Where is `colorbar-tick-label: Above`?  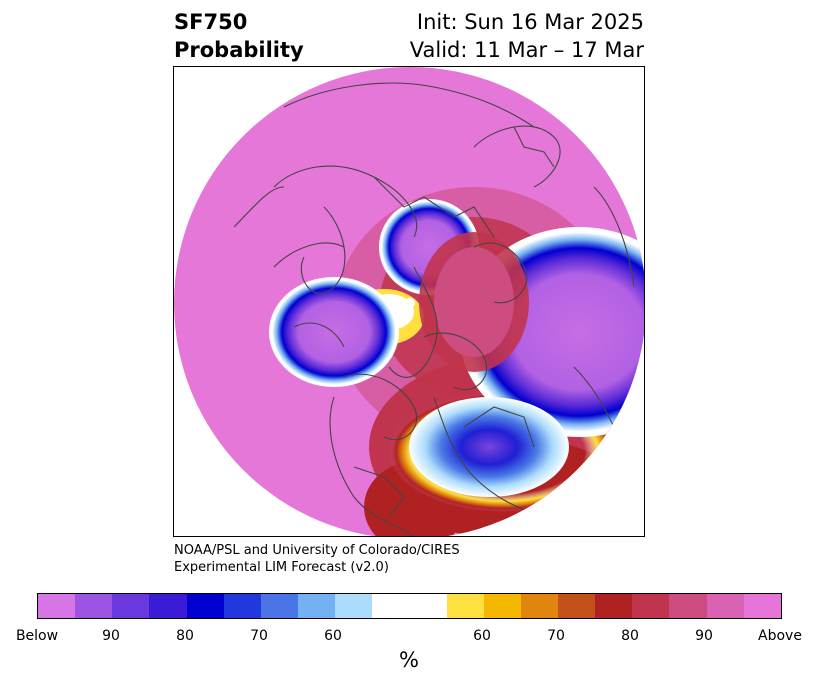 colorbar-tick-label: Above is located at coordinates (780, 636).